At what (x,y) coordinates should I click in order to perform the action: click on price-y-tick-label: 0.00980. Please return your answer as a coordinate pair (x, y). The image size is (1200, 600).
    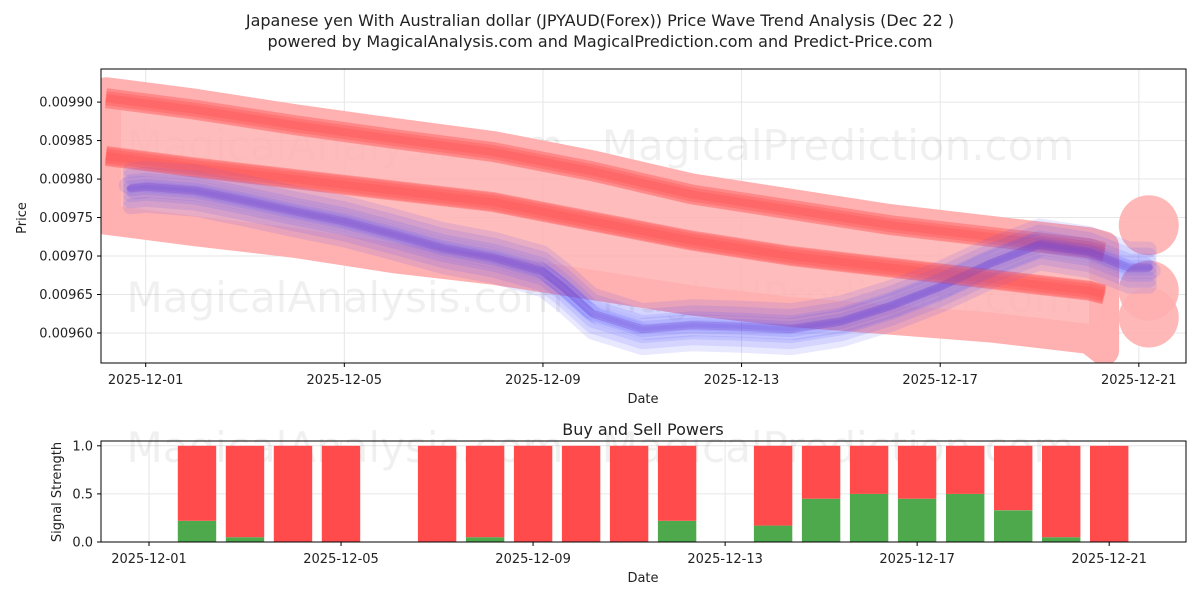
    Looking at the image, I should click on (66, 180).